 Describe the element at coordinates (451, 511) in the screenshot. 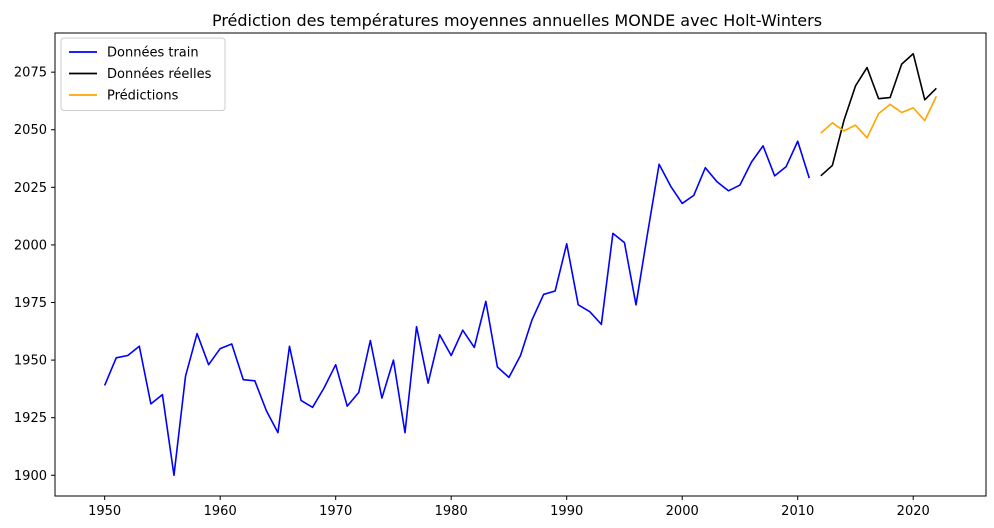

I see `x-tick-label: 1980` at that location.